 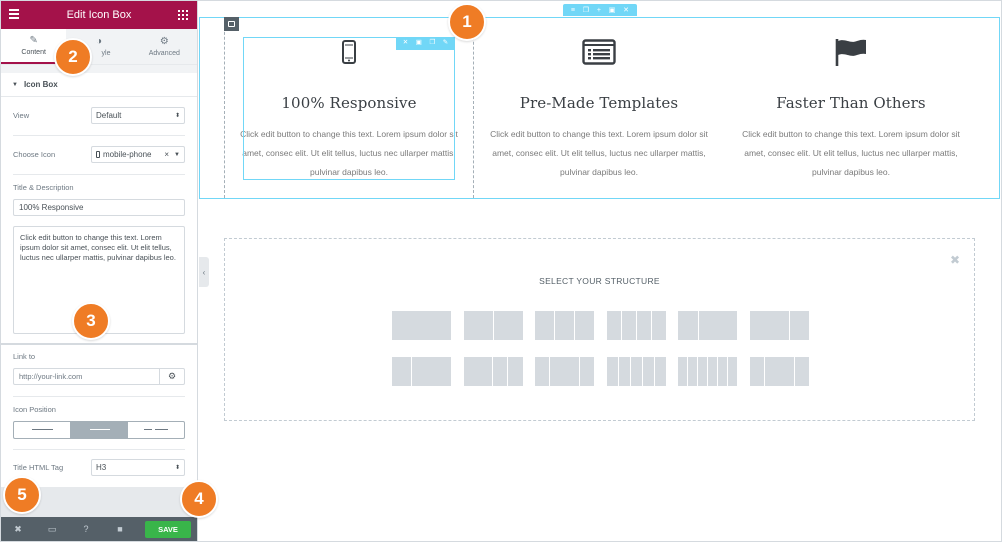 I want to click on hamburger-menu-icon, so click(x=14, y=14).